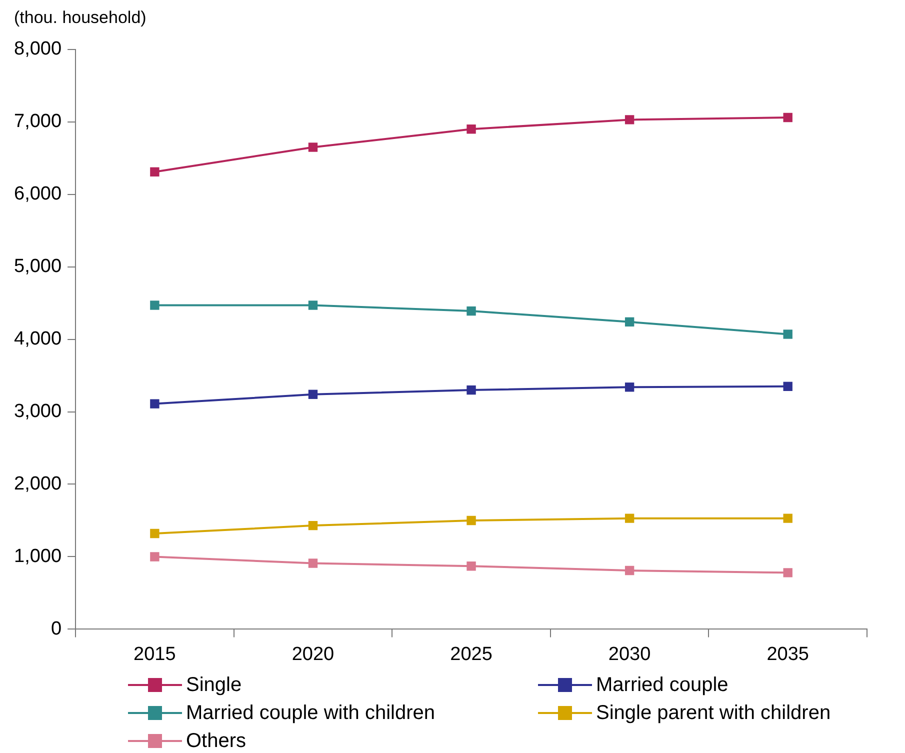 Image resolution: width=905 pixels, height=753 pixels. Describe the element at coordinates (81, 18) in the screenshot. I see `y-axis-title: (thou. household)` at that location.